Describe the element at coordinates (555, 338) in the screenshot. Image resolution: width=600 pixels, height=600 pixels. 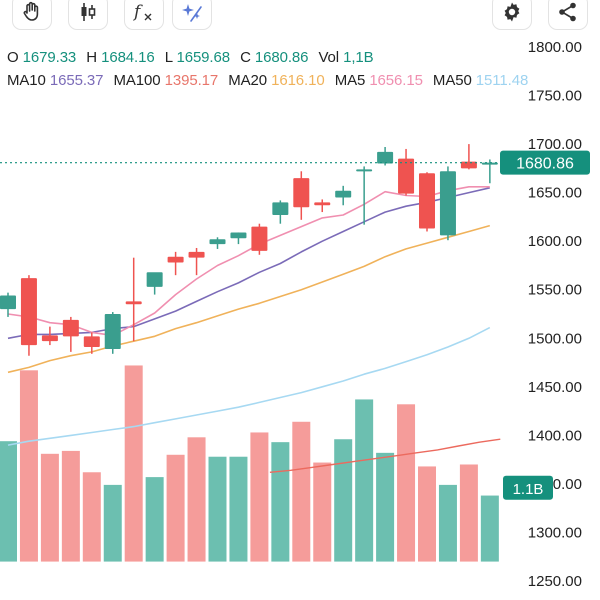
I see `price-tick-label: 1500.00` at that location.